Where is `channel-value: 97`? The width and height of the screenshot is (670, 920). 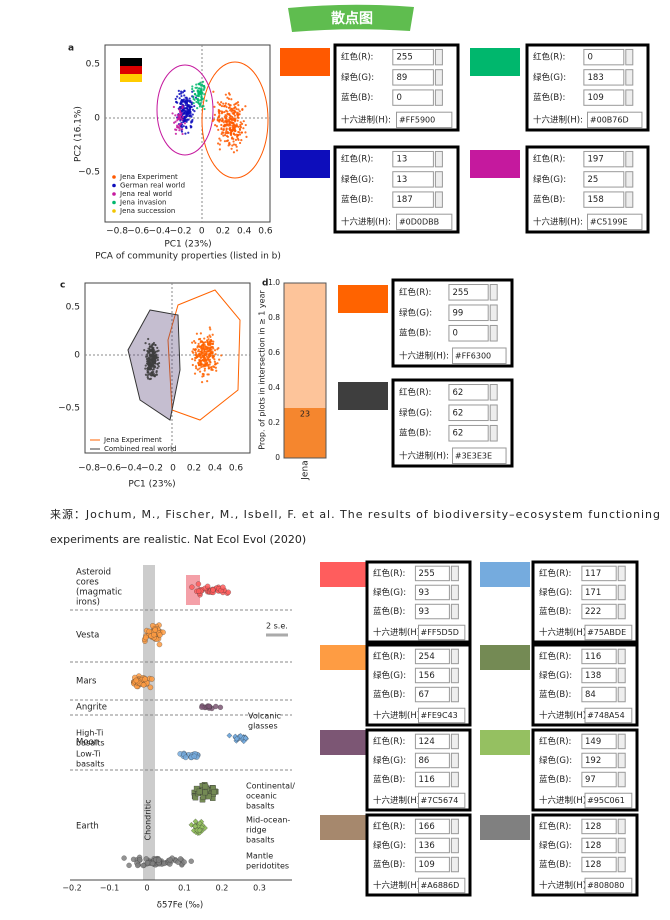 channel-value: 97 is located at coordinates (590, 780).